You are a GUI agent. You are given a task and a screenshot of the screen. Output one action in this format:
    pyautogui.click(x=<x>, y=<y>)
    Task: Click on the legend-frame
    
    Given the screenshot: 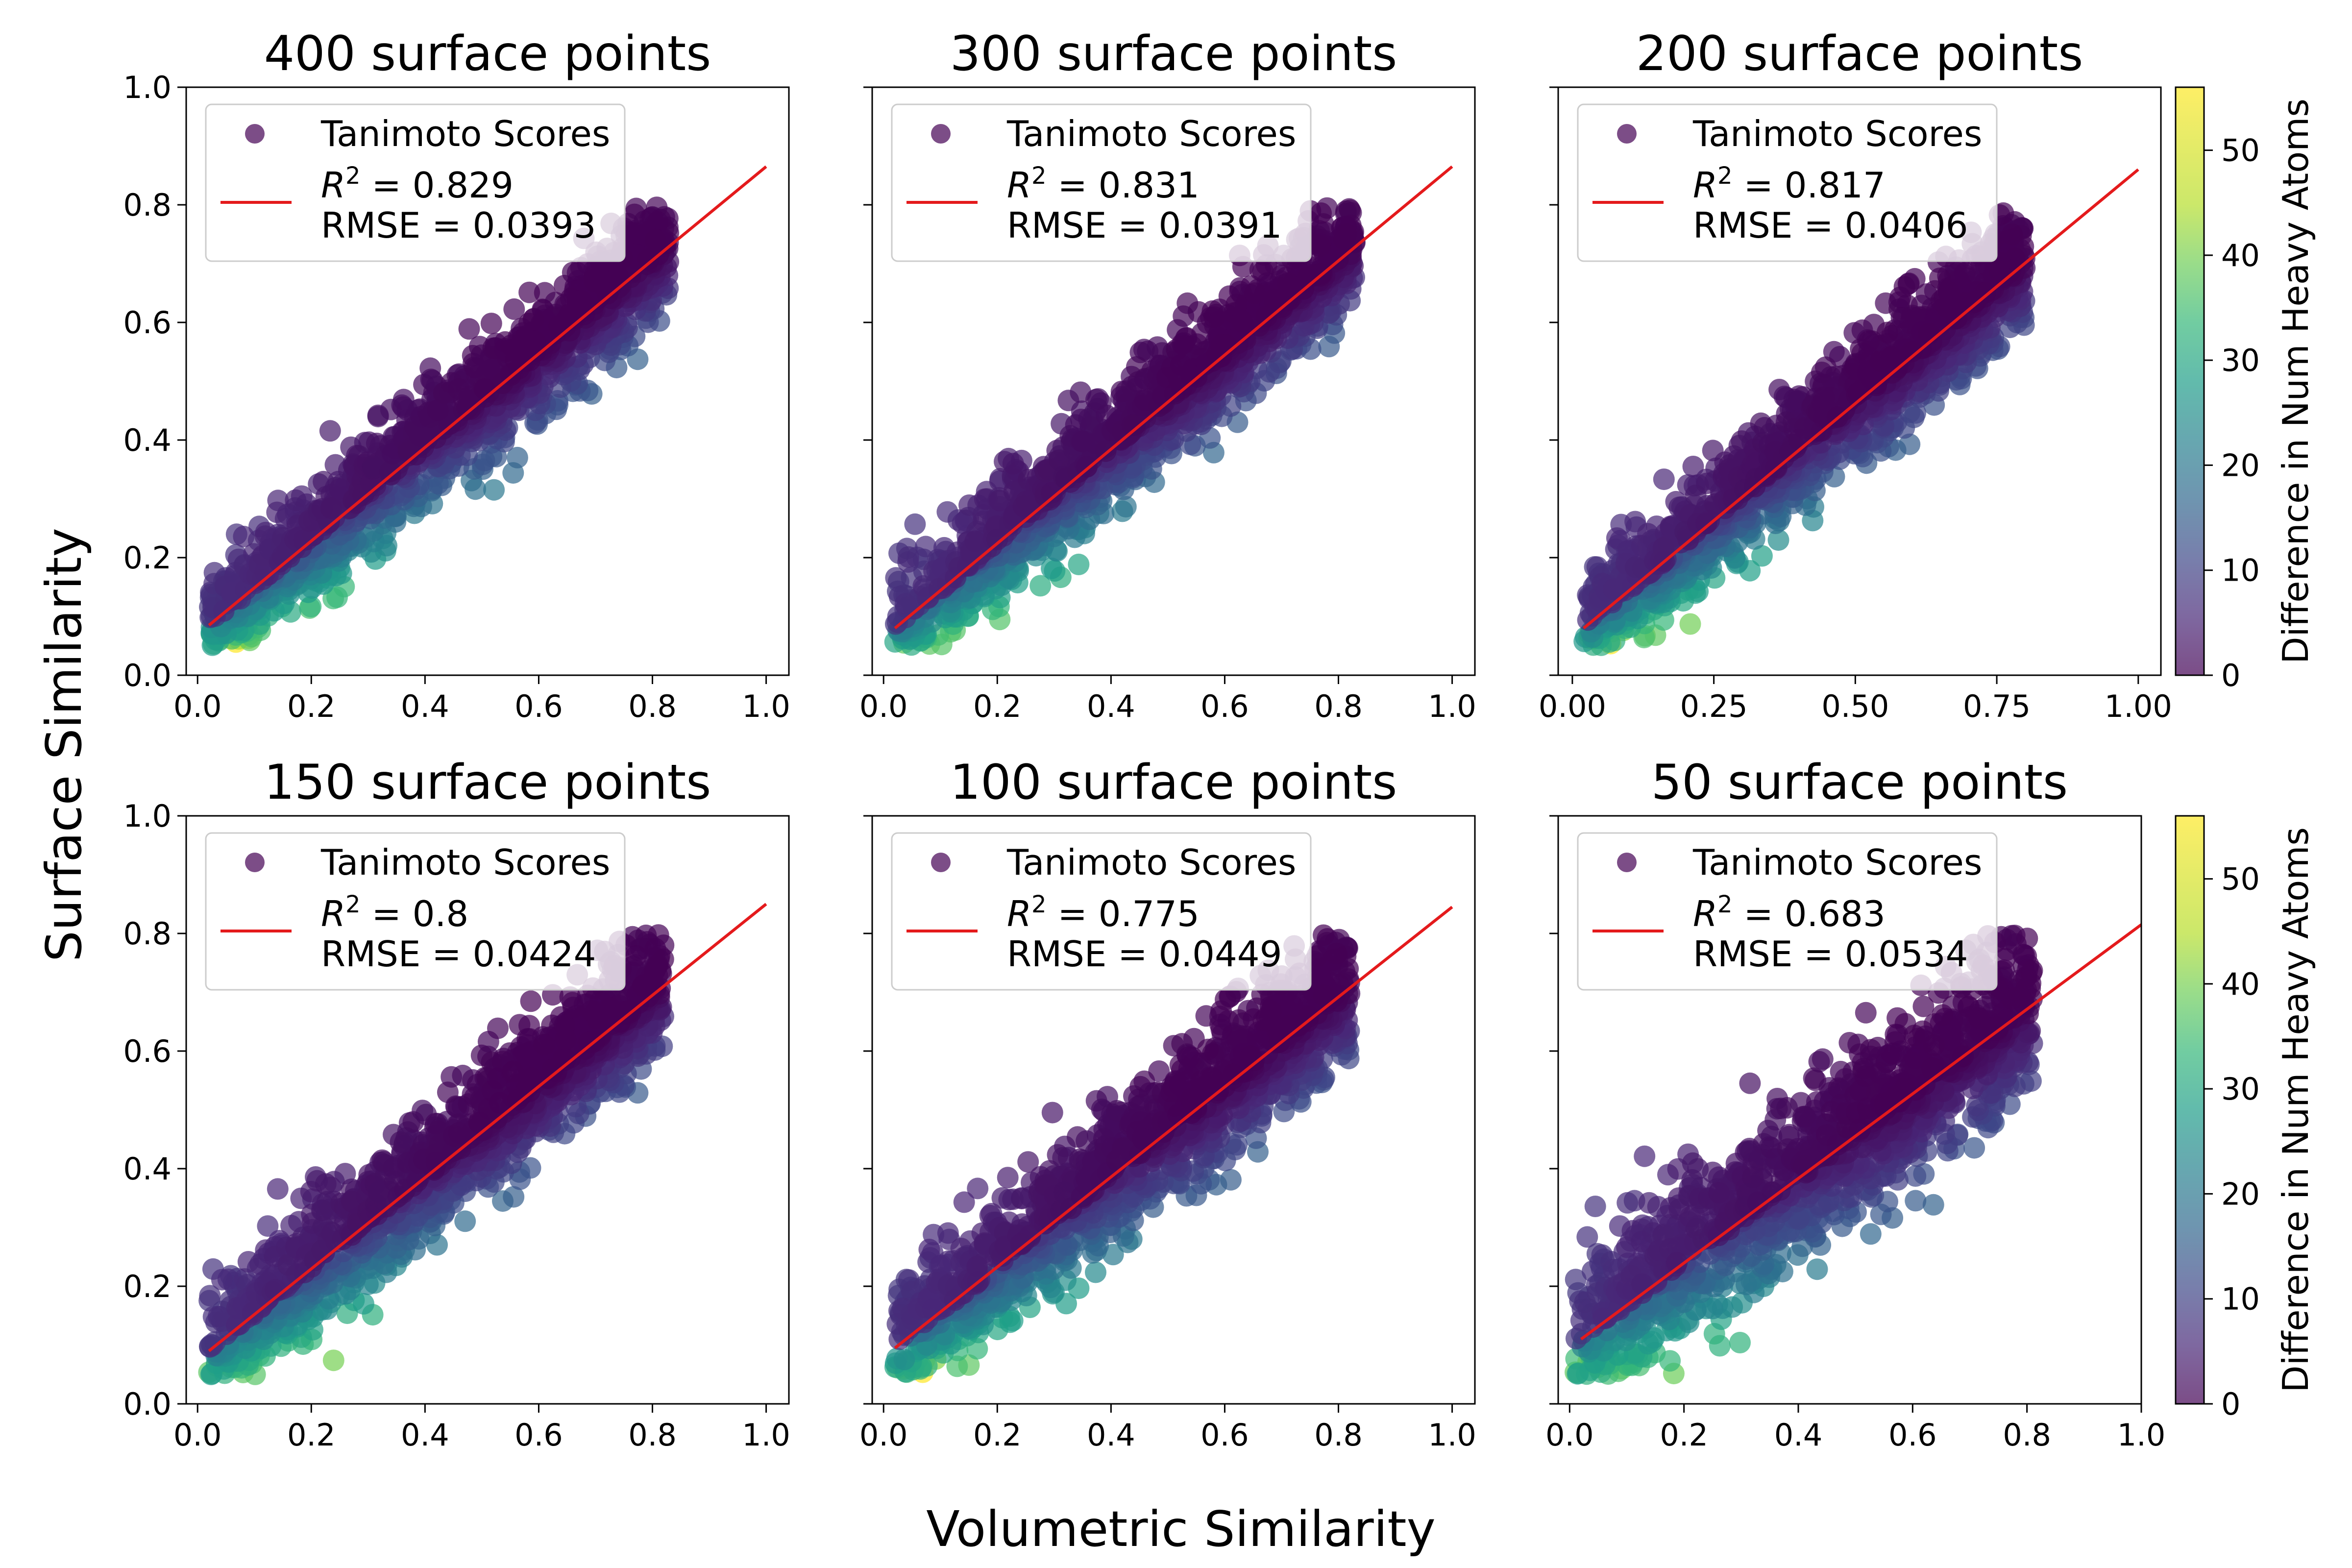 What is the action you would take?
    pyautogui.click(x=1101, y=182)
    